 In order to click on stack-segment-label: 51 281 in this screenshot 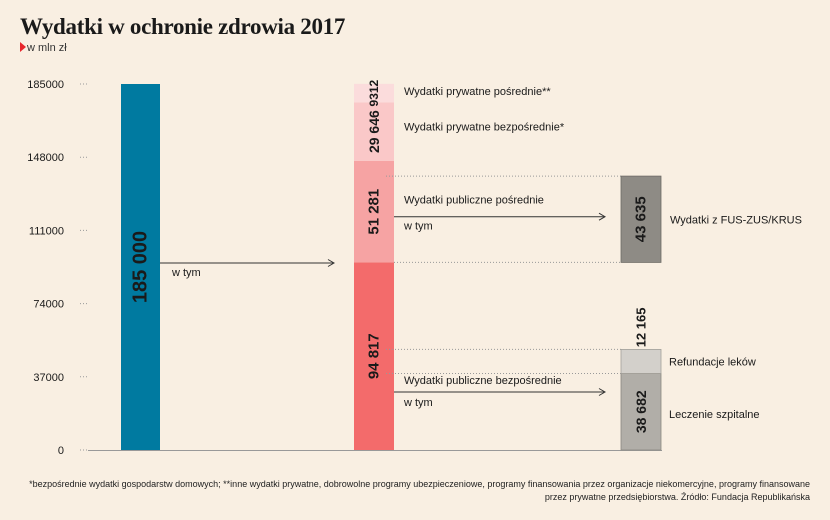, I will do `click(374, 212)`.